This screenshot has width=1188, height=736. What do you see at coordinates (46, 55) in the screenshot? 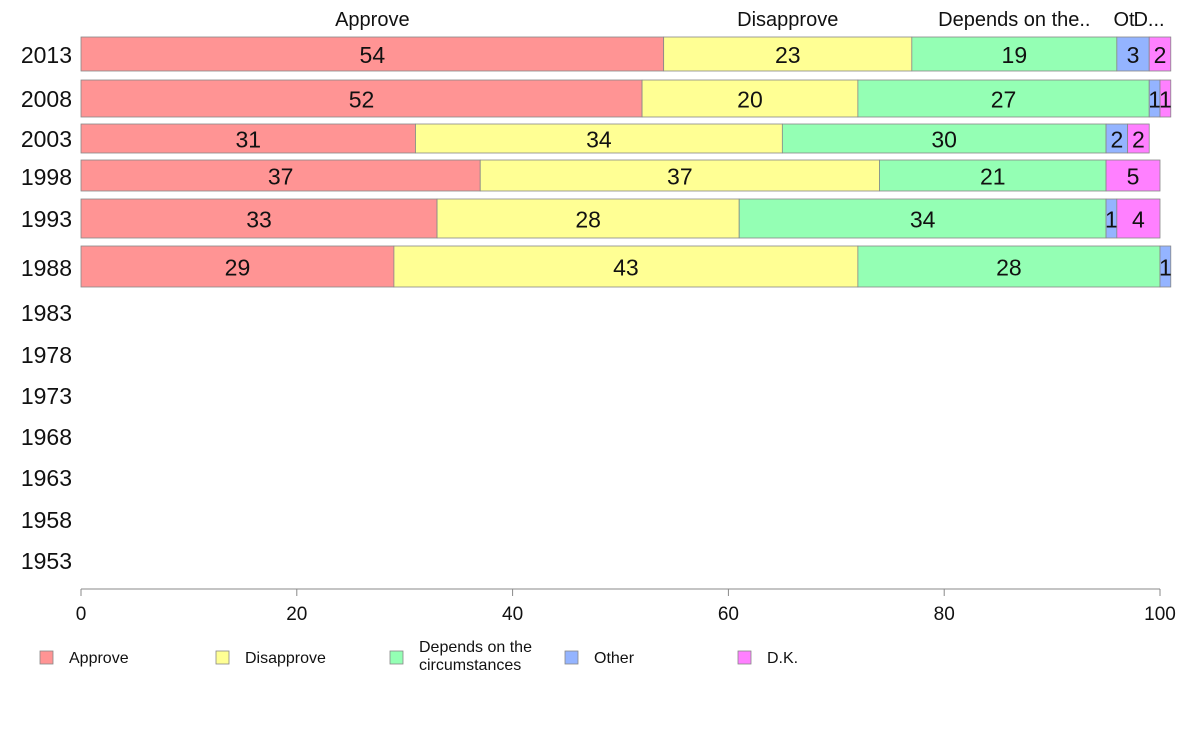
I see `year-label-2013: 2013` at bounding box center [46, 55].